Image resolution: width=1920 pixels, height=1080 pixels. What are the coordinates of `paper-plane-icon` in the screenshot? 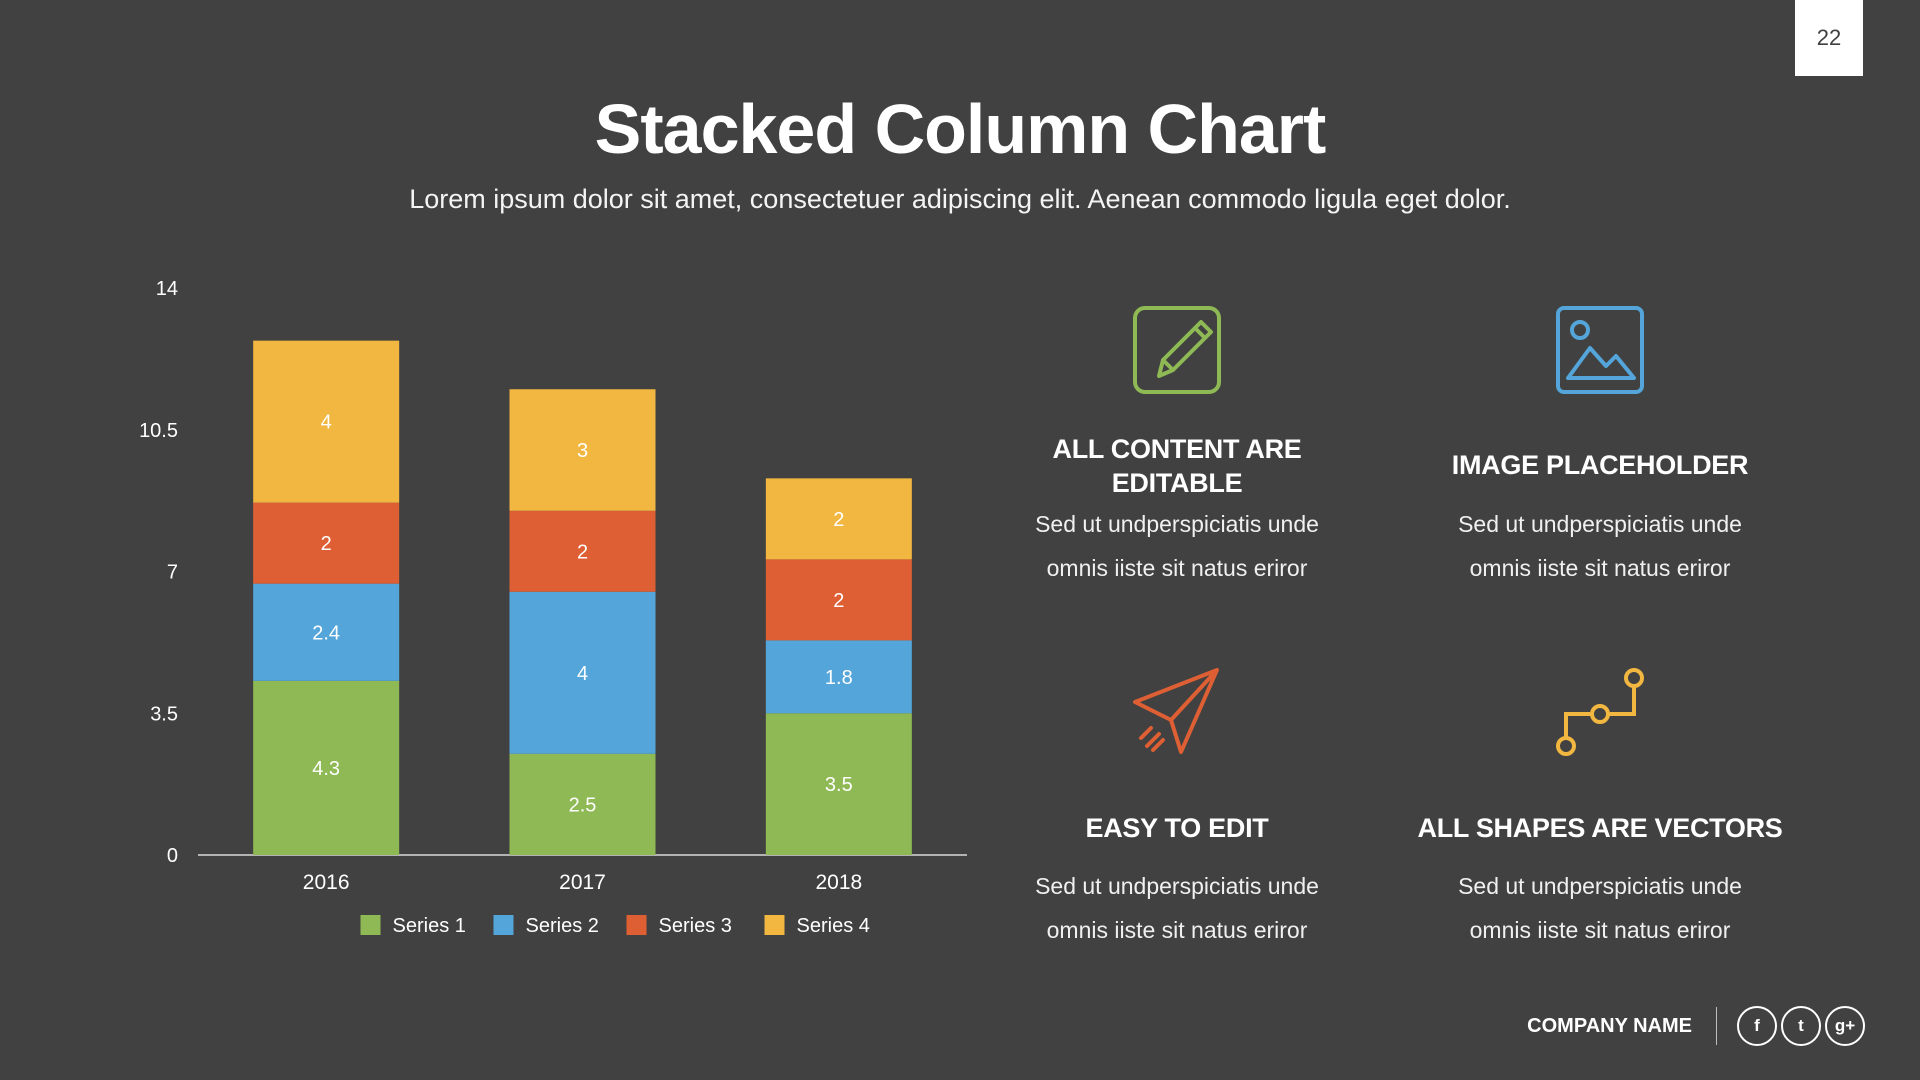 It's located at (1176, 711).